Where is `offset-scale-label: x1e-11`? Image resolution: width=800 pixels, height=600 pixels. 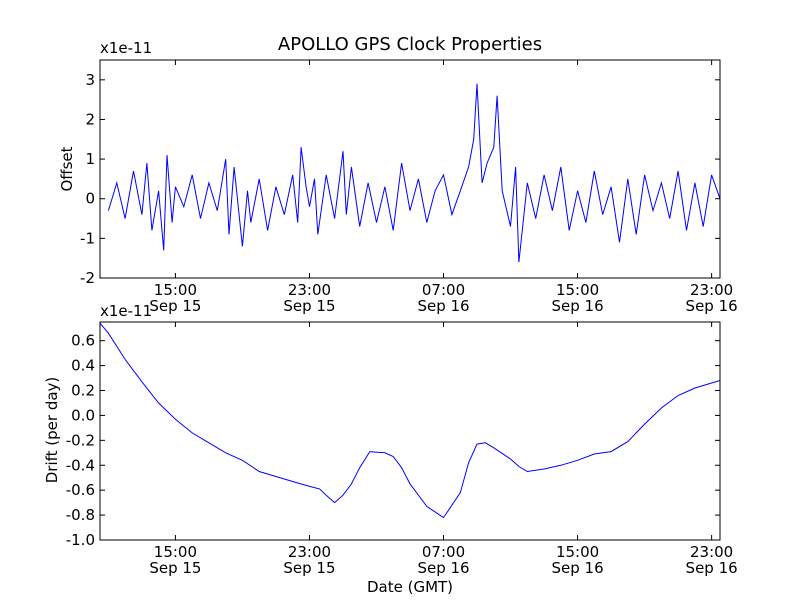
offset-scale-label: x1e-11 is located at coordinates (126, 48).